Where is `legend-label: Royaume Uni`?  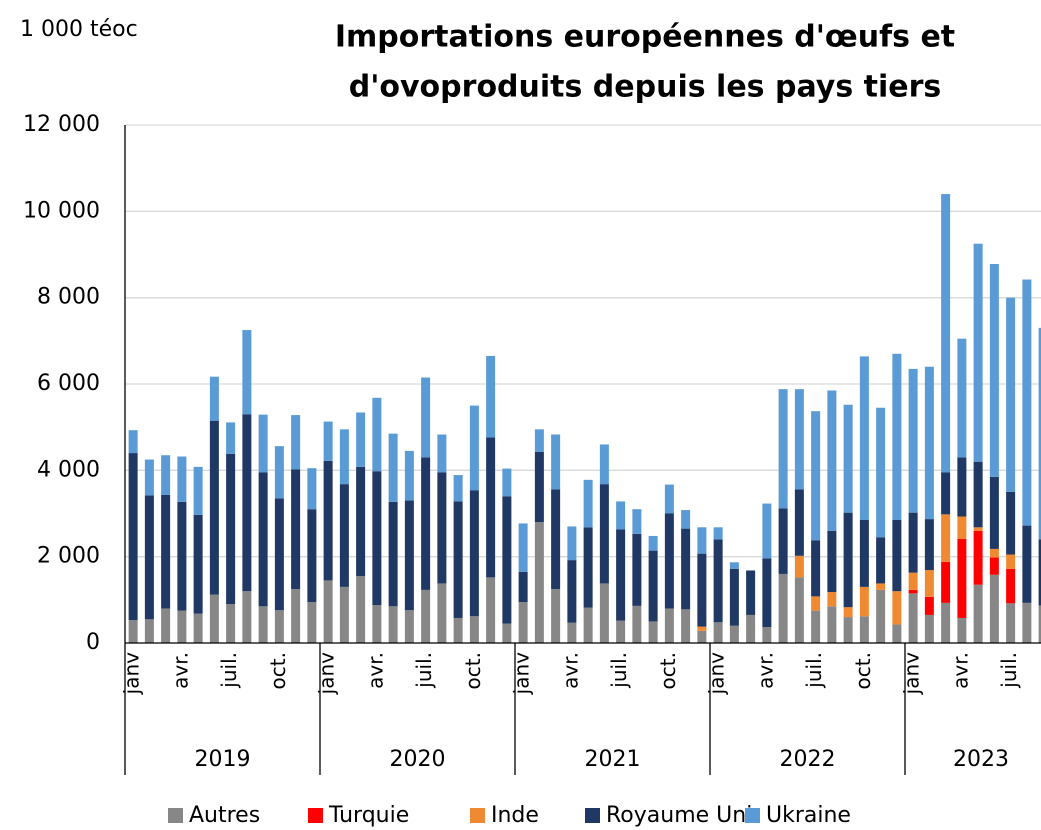 legend-label: Royaume Uni is located at coordinates (679, 815).